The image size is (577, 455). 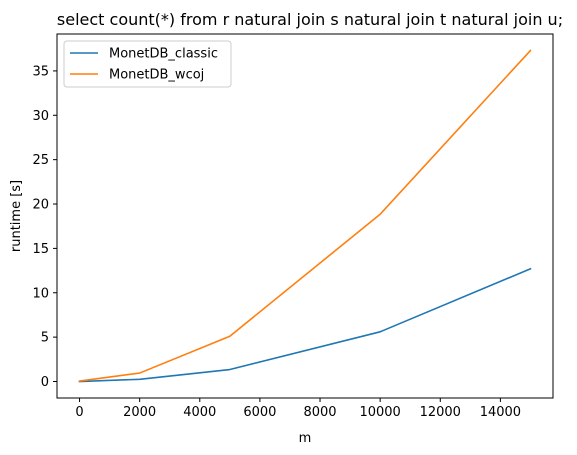 What do you see at coordinates (379, 412) in the screenshot?
I see `x-tick-label: 10000` at bounding box center [379, 412].